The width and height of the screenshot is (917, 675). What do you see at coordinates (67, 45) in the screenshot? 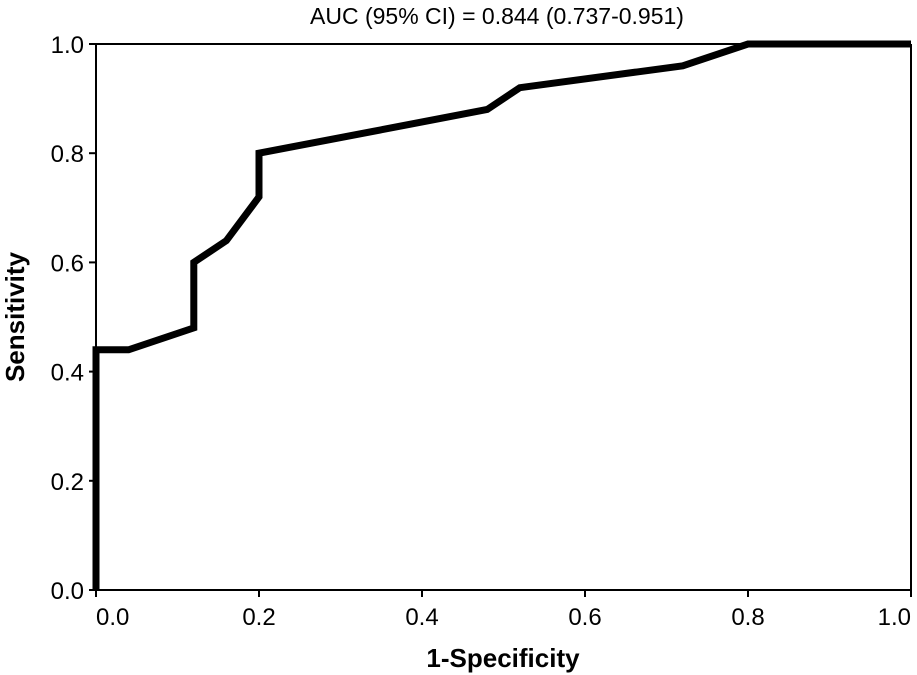
I see `y-tick-label: 1.0` at bounding box center [67, 45].